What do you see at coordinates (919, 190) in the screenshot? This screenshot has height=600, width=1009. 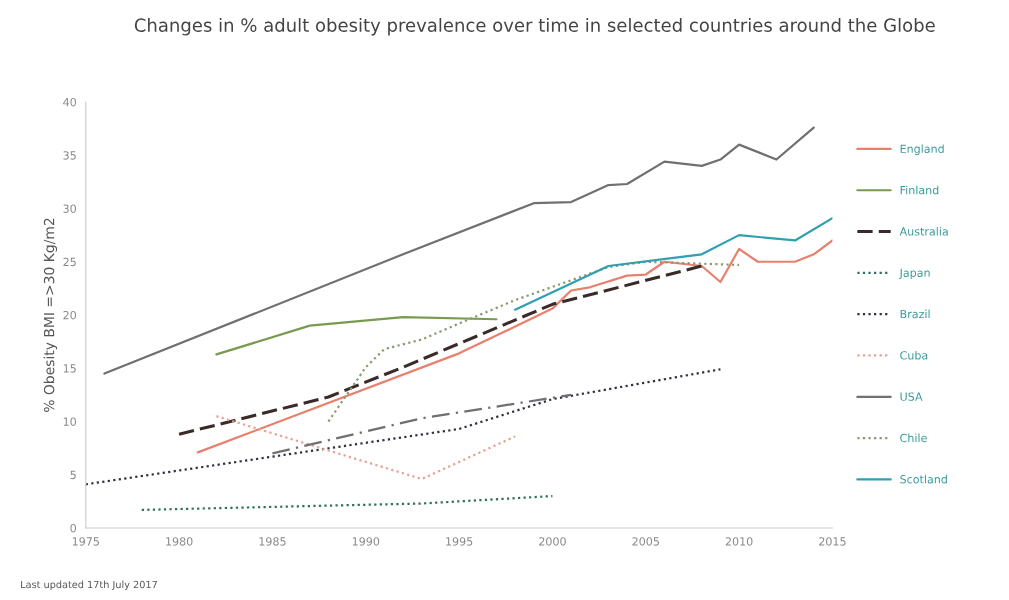 I see `legend-label: Finland` at bounding box center [919, 190].